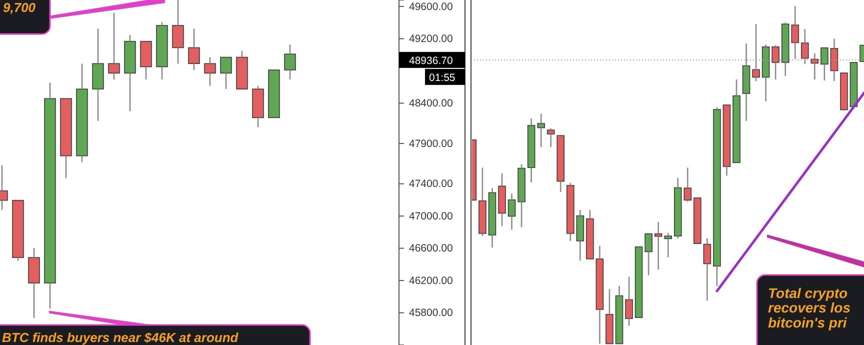  Describe the element at coordinates (431, 184) in the screenshot. I see `y-tick-label: 47400.00` at that location.